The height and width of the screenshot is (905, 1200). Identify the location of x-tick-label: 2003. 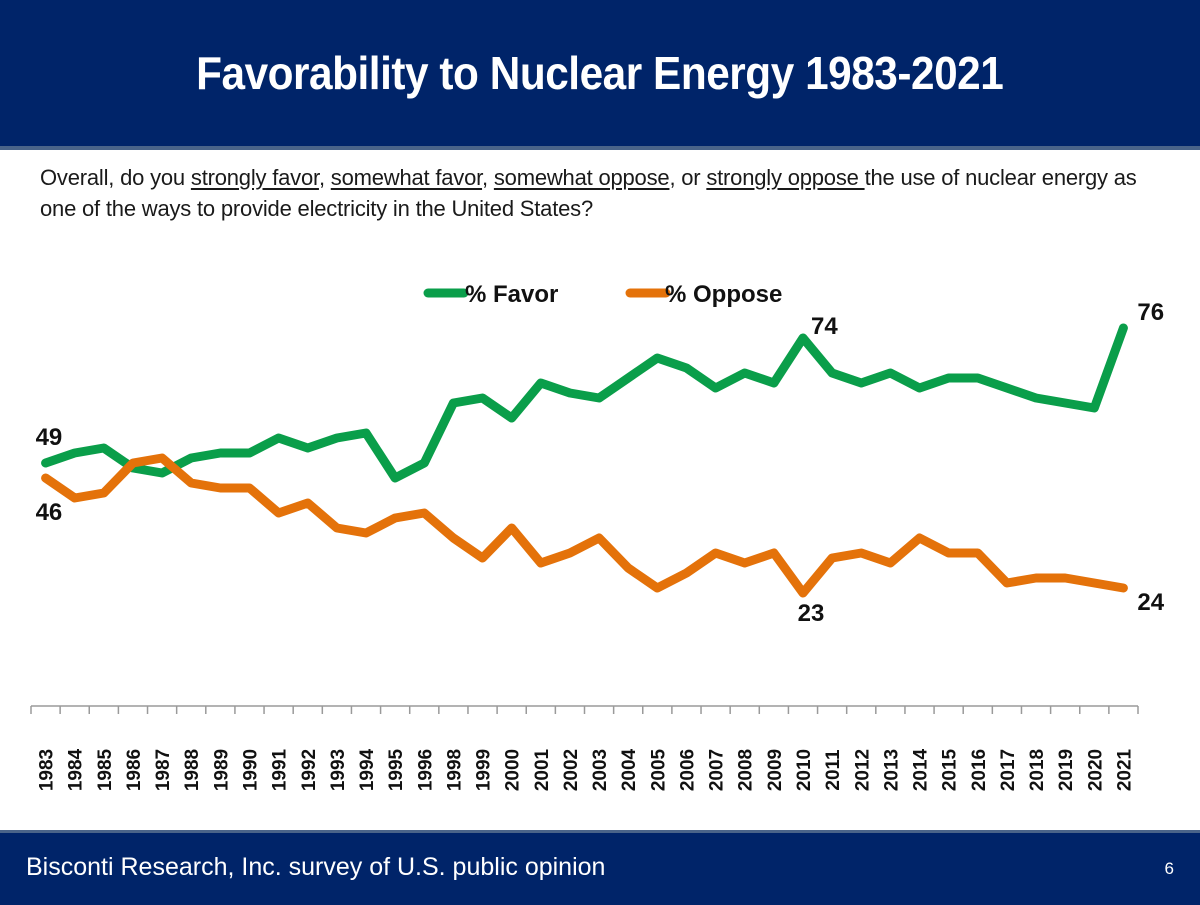
(600, 770).